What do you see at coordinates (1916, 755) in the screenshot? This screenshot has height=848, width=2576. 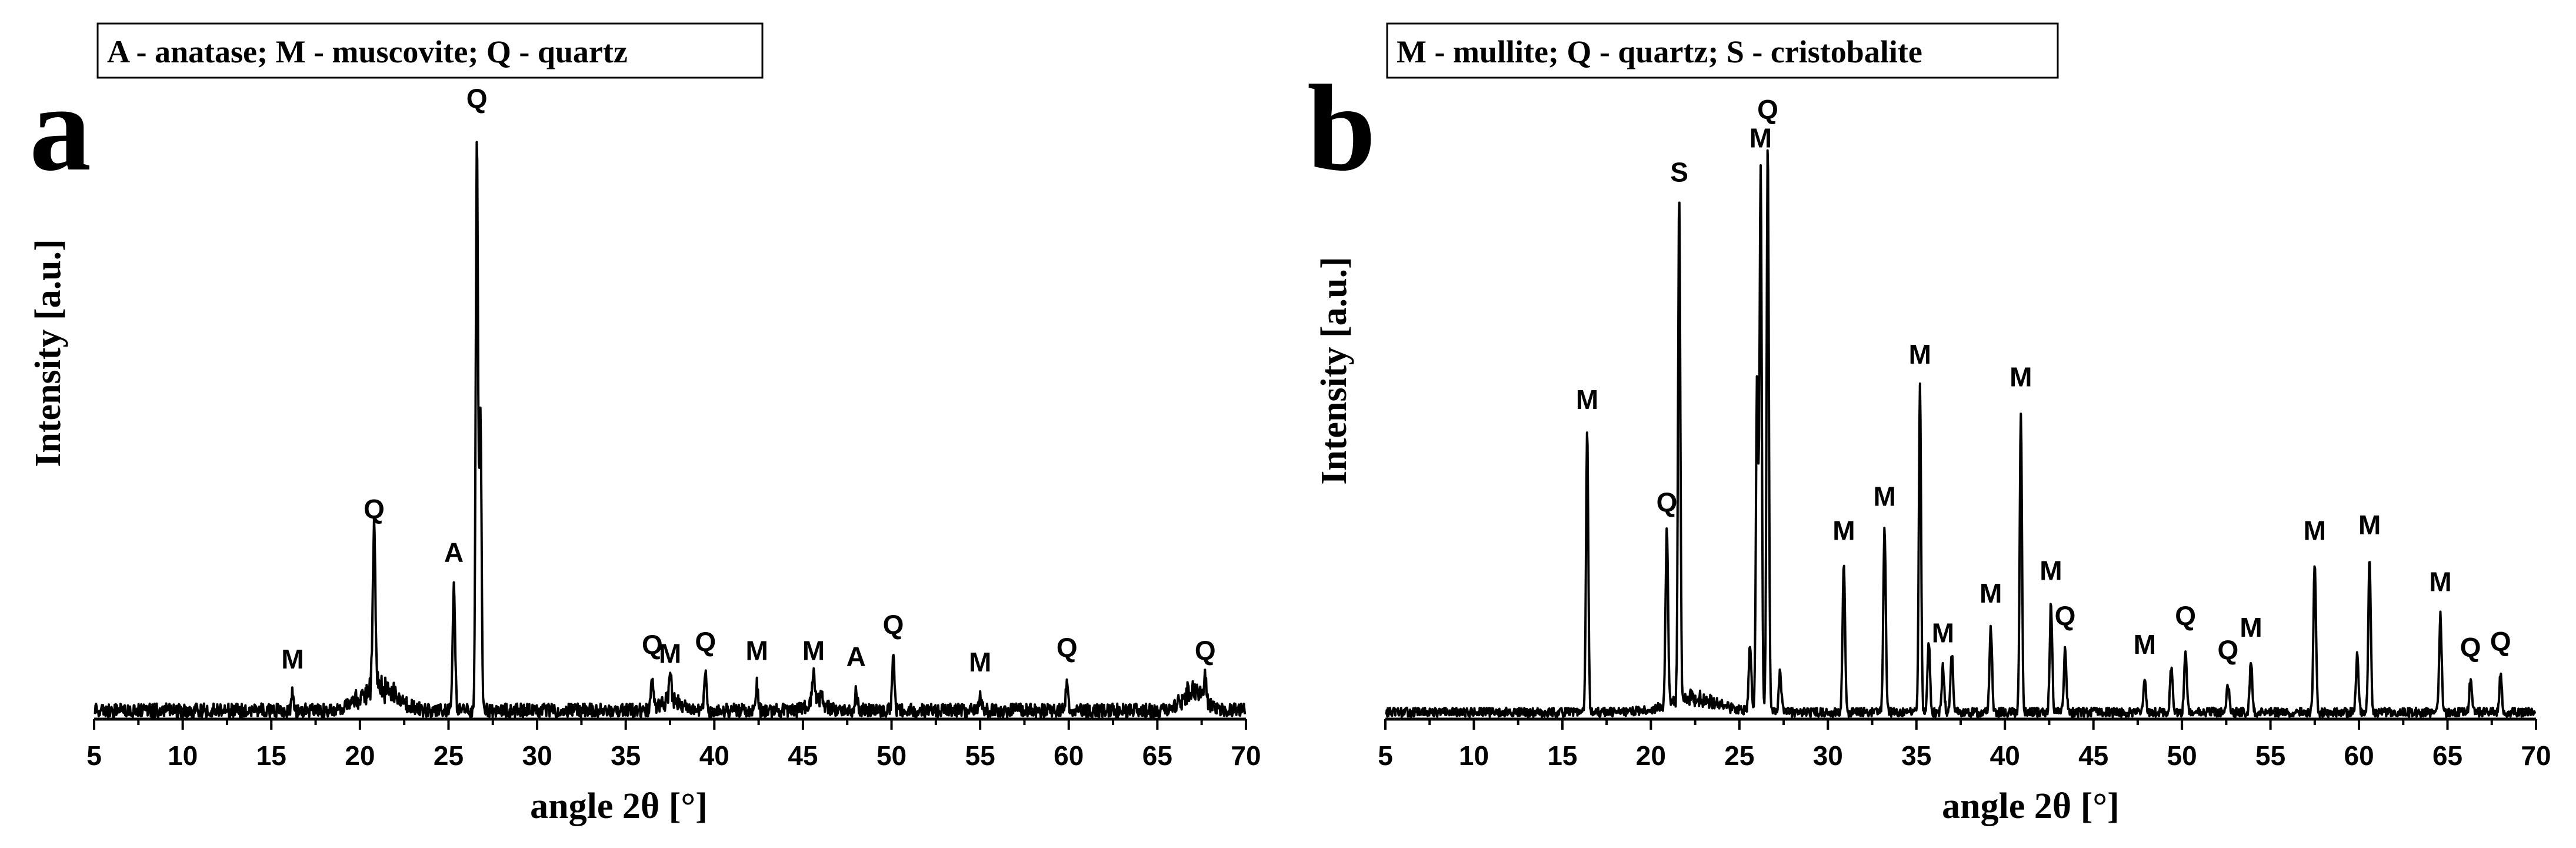 I see `x-tick-label-b: 35` at bounding box center [1916, 755].